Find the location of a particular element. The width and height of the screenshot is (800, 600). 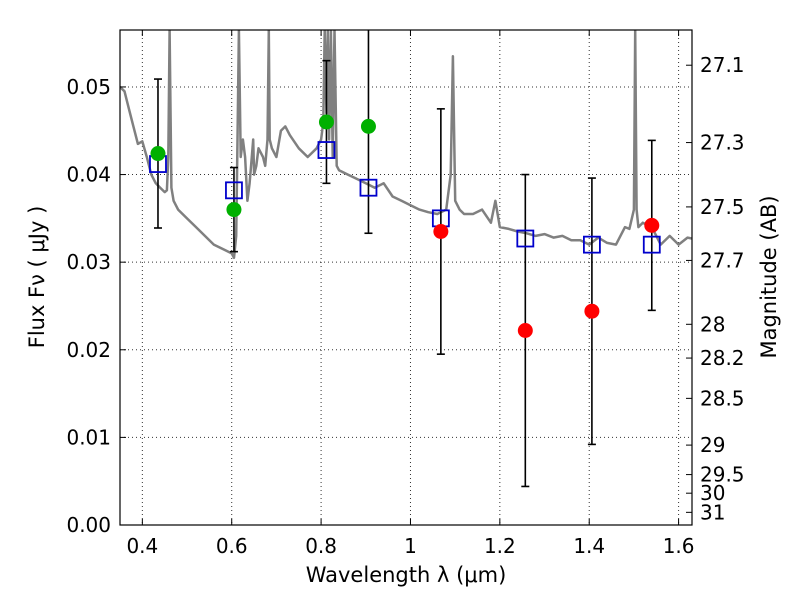

x-tick-label: 0.6 is located at coordinates (232, 546).